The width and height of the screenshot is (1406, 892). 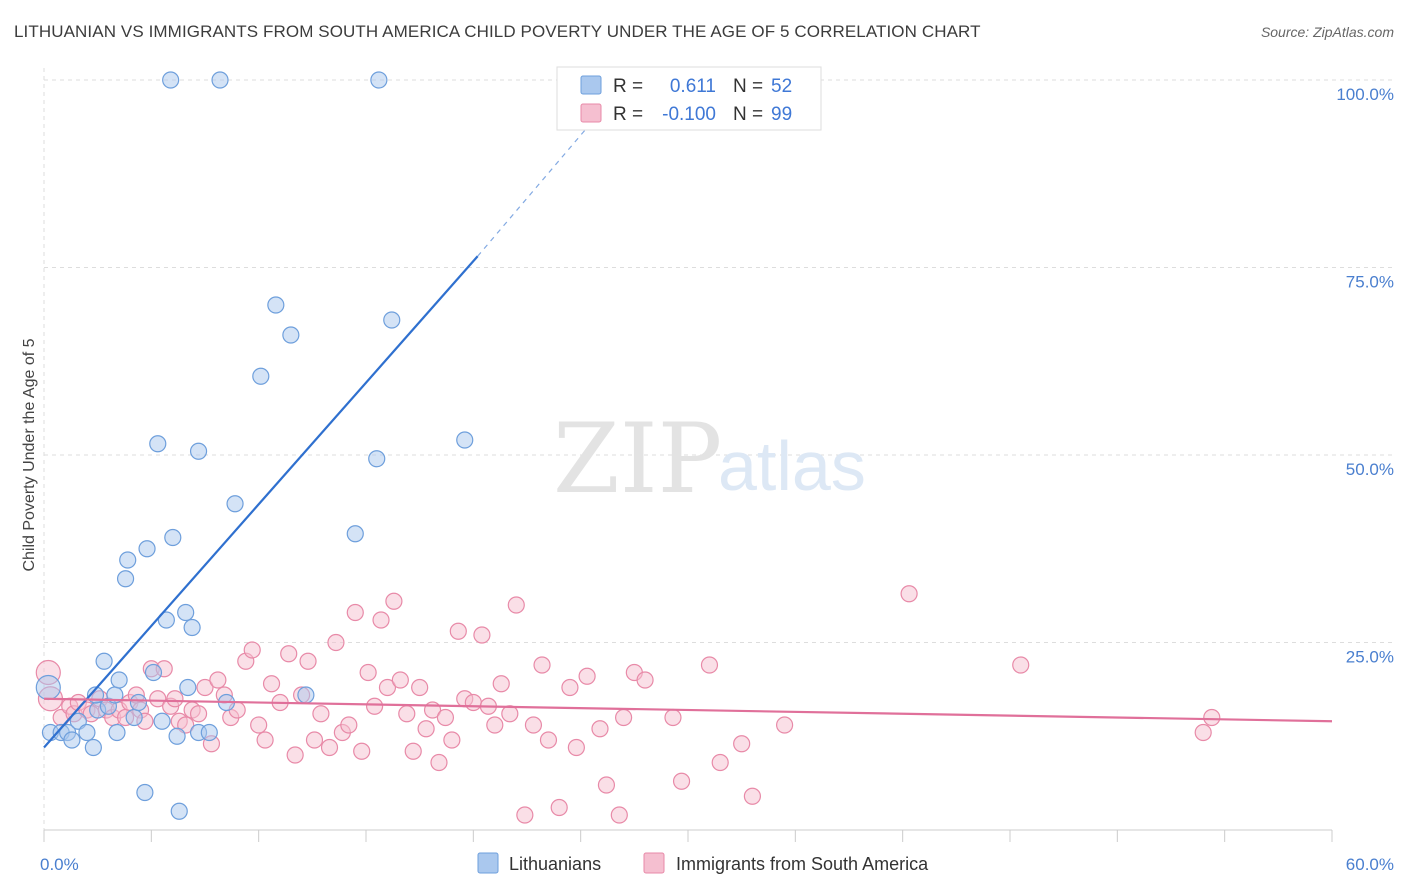 I want to click on y-tick-labels: 25.0% 50.0% 75.0% 100.0%, so click(x=1365, y=376).